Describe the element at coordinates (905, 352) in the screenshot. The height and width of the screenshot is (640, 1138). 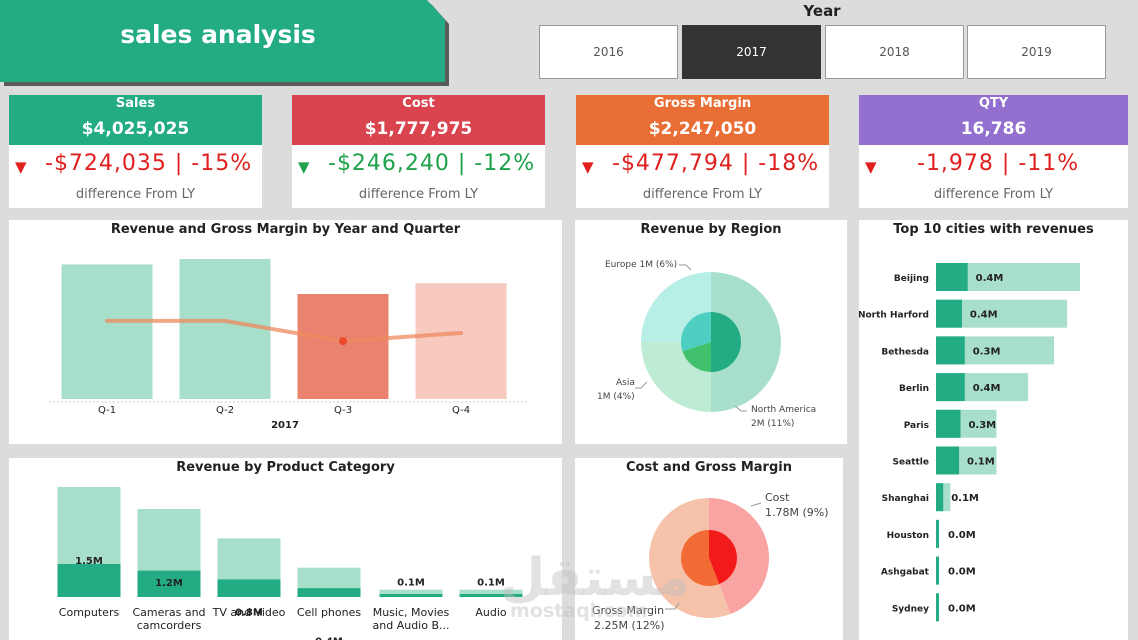
I see `city-tick-label: Bethesda` at that location.